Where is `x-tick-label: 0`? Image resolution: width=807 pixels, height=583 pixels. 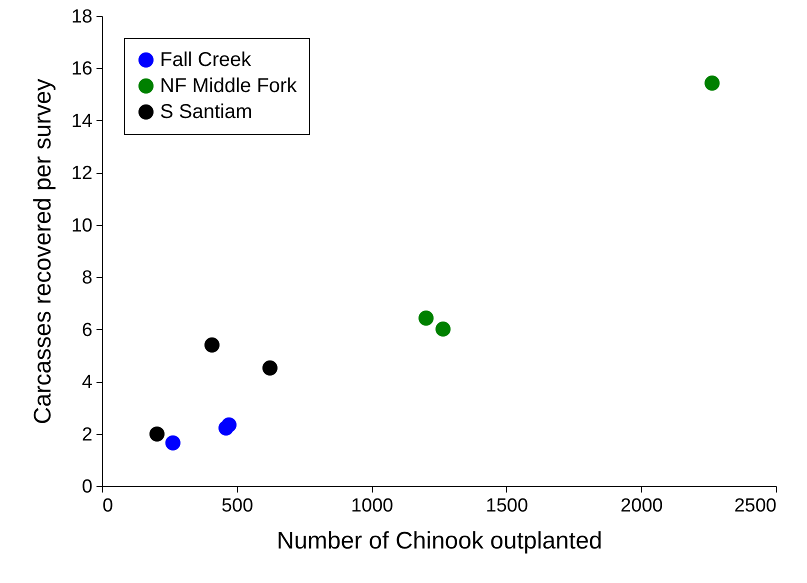
x-tick-label: 0 is located at coordinates (108, 506).